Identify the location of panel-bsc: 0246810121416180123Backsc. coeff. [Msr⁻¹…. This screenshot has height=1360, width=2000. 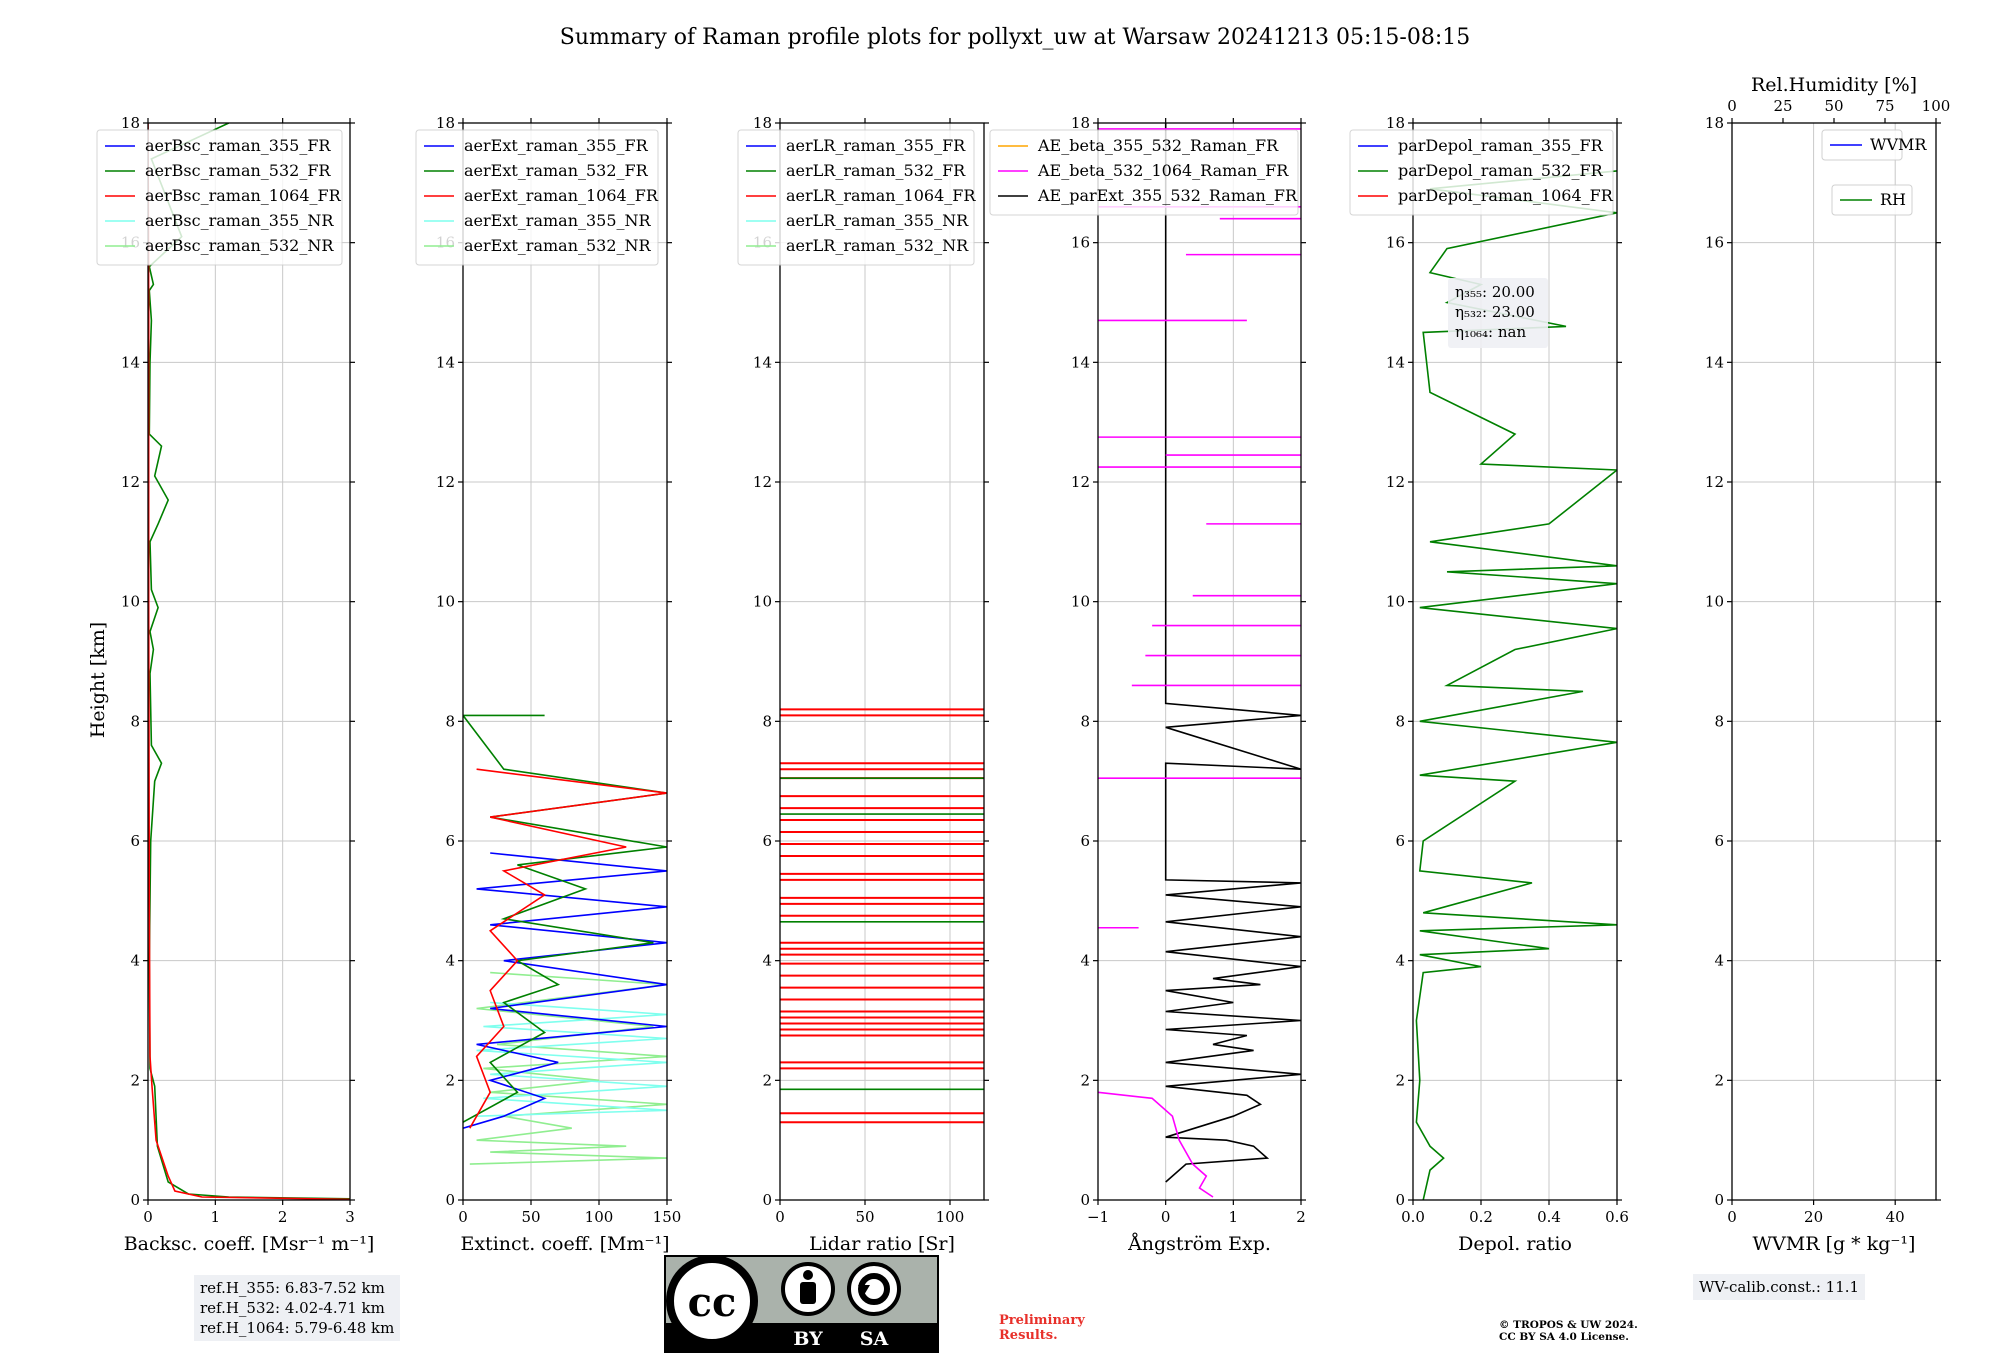
(235, 684).